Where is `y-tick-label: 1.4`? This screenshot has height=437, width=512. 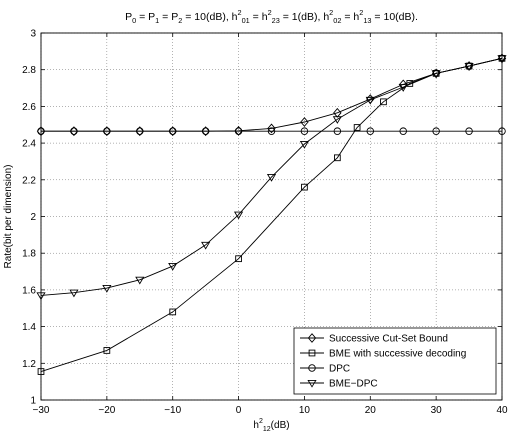 y-tick-label: 1.4 is located at coordinates (29, 327).